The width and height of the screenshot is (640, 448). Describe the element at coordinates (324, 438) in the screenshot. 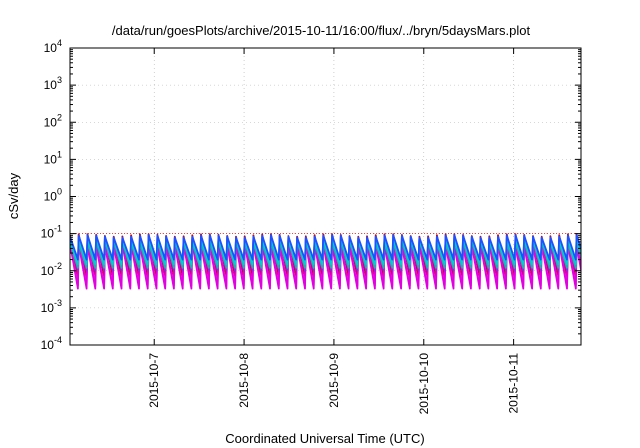

I see `x-axis-label: Coordinated Universal Time (UTC)` at that location.